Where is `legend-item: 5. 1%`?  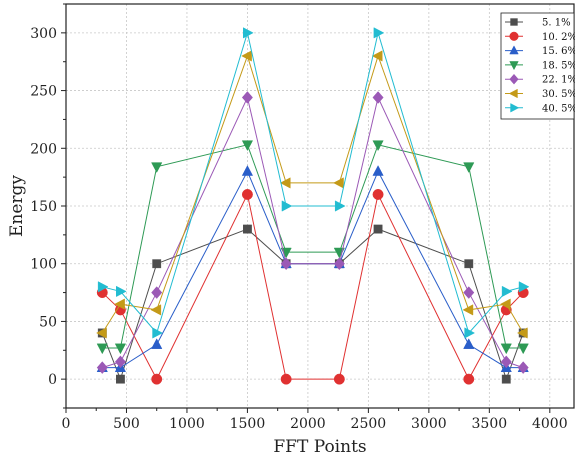 legend-item: 5. 1% is located at coordinates (538, 23).